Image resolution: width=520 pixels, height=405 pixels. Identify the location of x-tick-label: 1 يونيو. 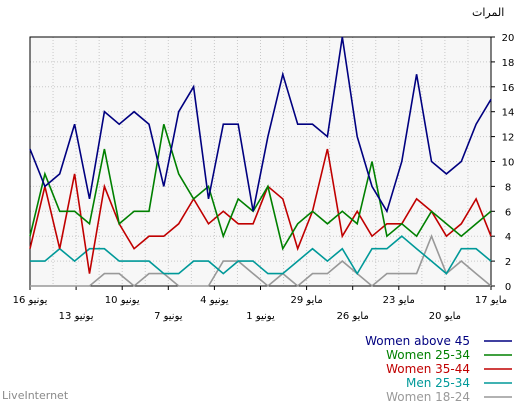
(260, 316).